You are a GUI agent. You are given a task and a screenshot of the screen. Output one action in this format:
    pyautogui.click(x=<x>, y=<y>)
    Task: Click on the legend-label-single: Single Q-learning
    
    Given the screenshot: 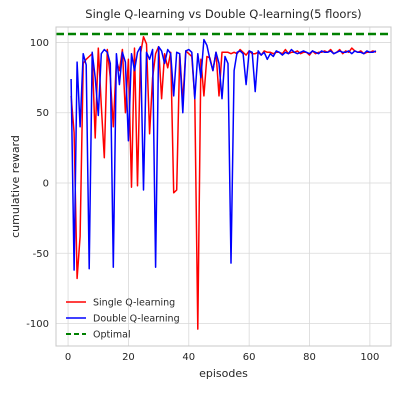 What is the action you would take?
    pyautogui.click(x=134, y=303)
    